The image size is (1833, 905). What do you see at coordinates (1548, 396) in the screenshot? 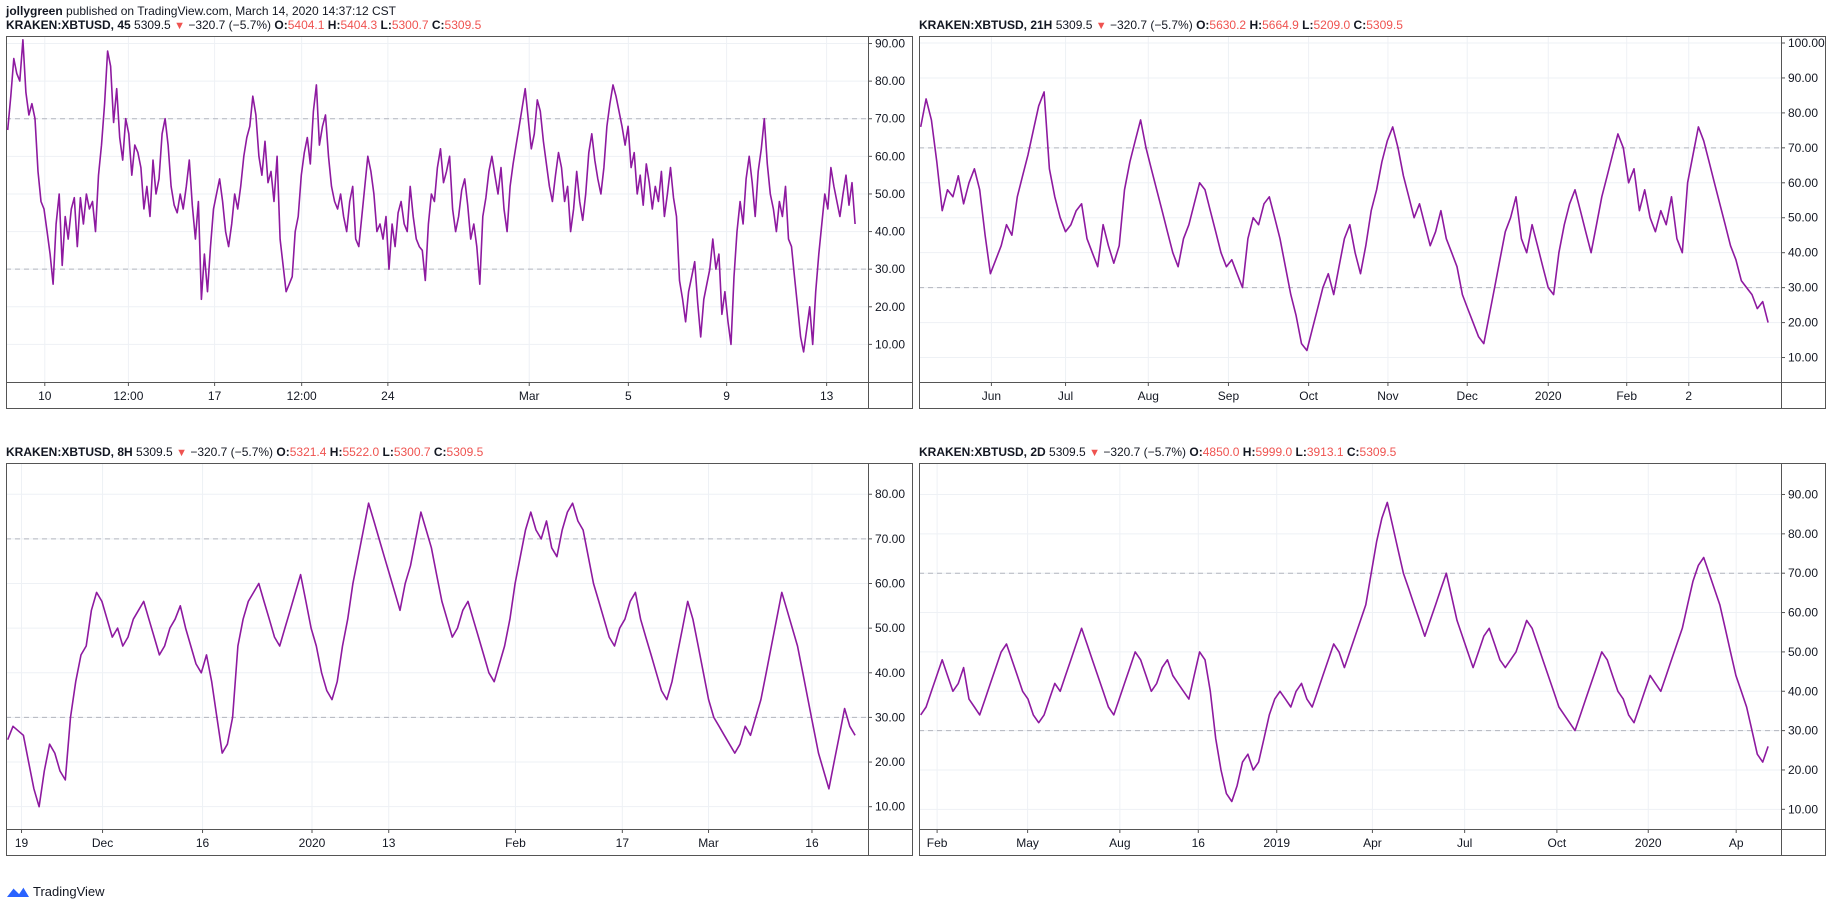
I see `x-tick-label: 2020` at bounding box center [1548, 396].